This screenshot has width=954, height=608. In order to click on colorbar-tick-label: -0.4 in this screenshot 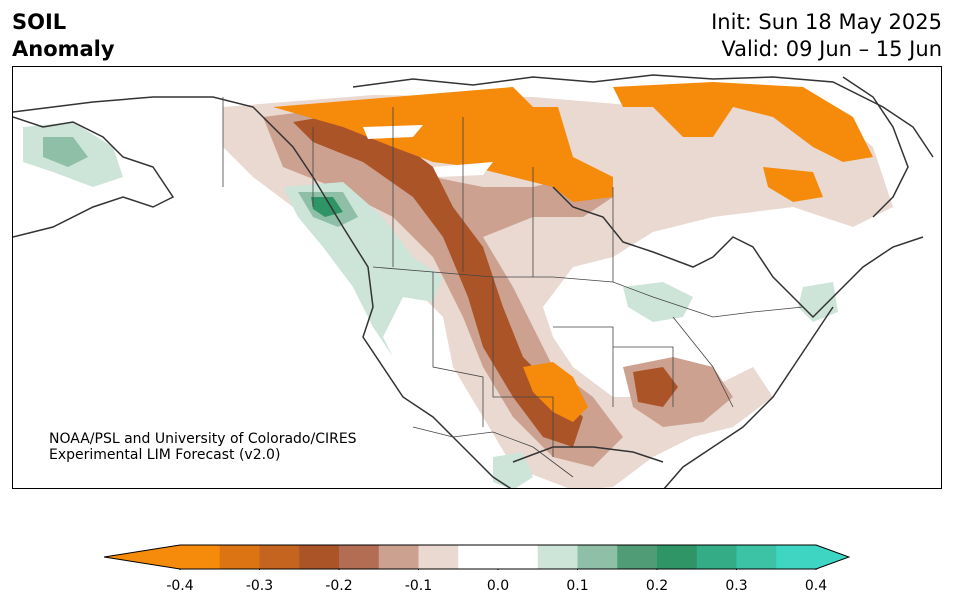, I will do `click(180, 586)`.